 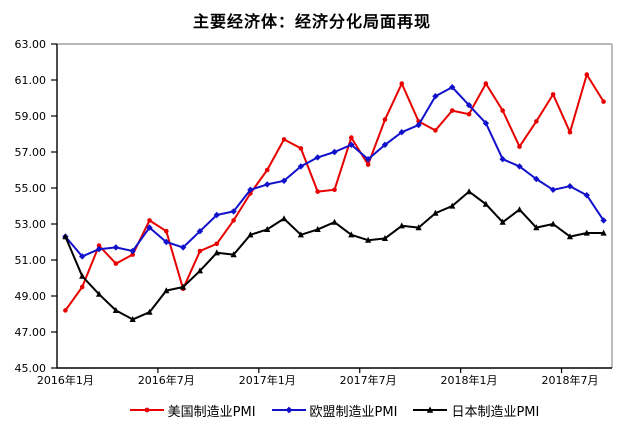 What do you see at coordinates (353, 412) in the screenshot?
I see `legend-label-eu: 欧盟制造业PMI` at bounding box center [353, 412].